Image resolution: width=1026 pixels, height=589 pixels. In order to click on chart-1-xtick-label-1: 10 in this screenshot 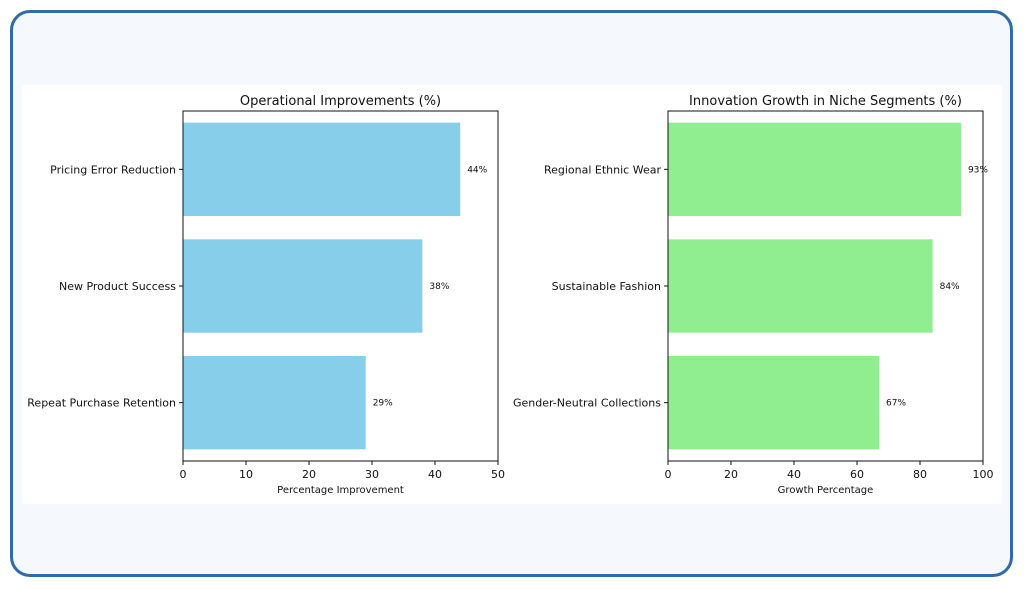, I will do `click(246, 474)`.